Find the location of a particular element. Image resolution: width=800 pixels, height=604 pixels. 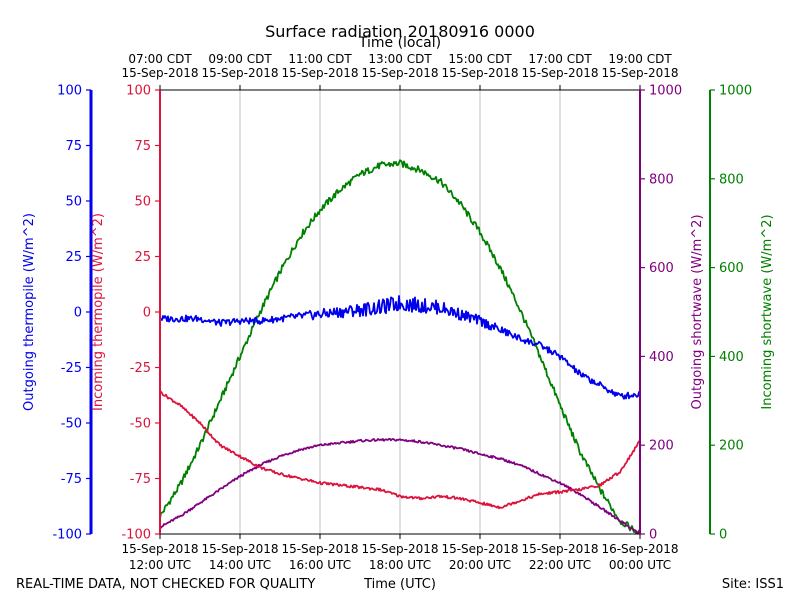

outgoing_thermopile-tick-label: -25 is located at coordinates (71, 368).